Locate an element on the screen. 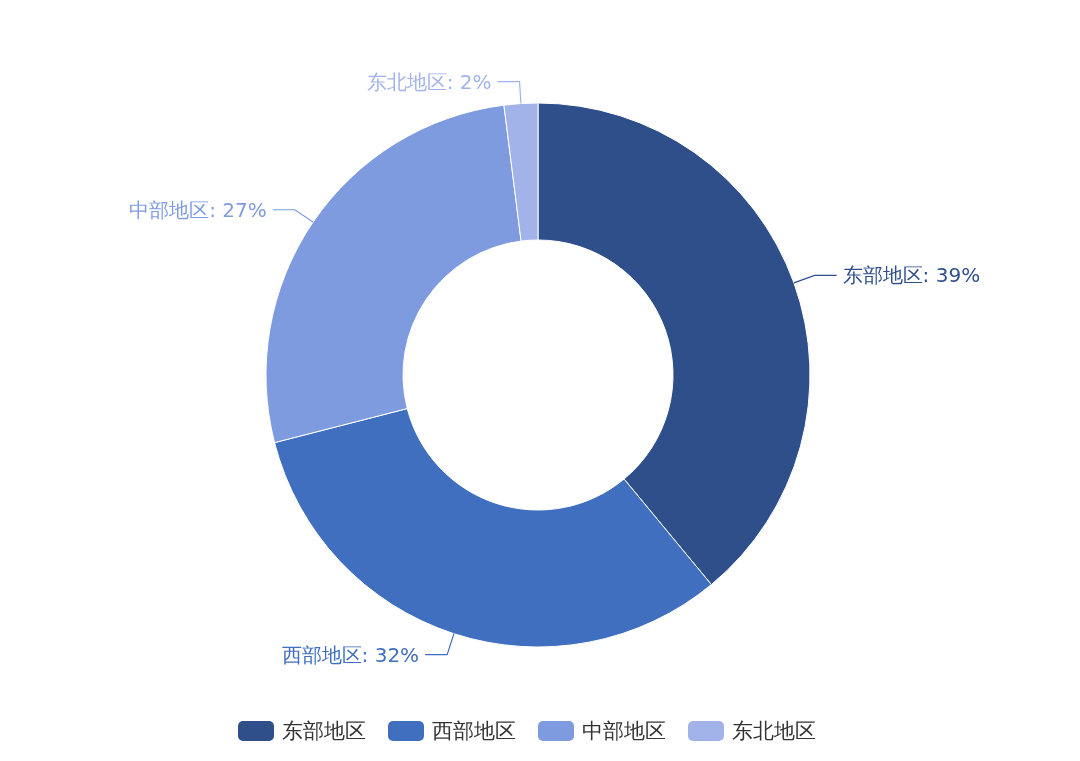  data-label: 东部地区: 39% is located at coordinates (911, 275).